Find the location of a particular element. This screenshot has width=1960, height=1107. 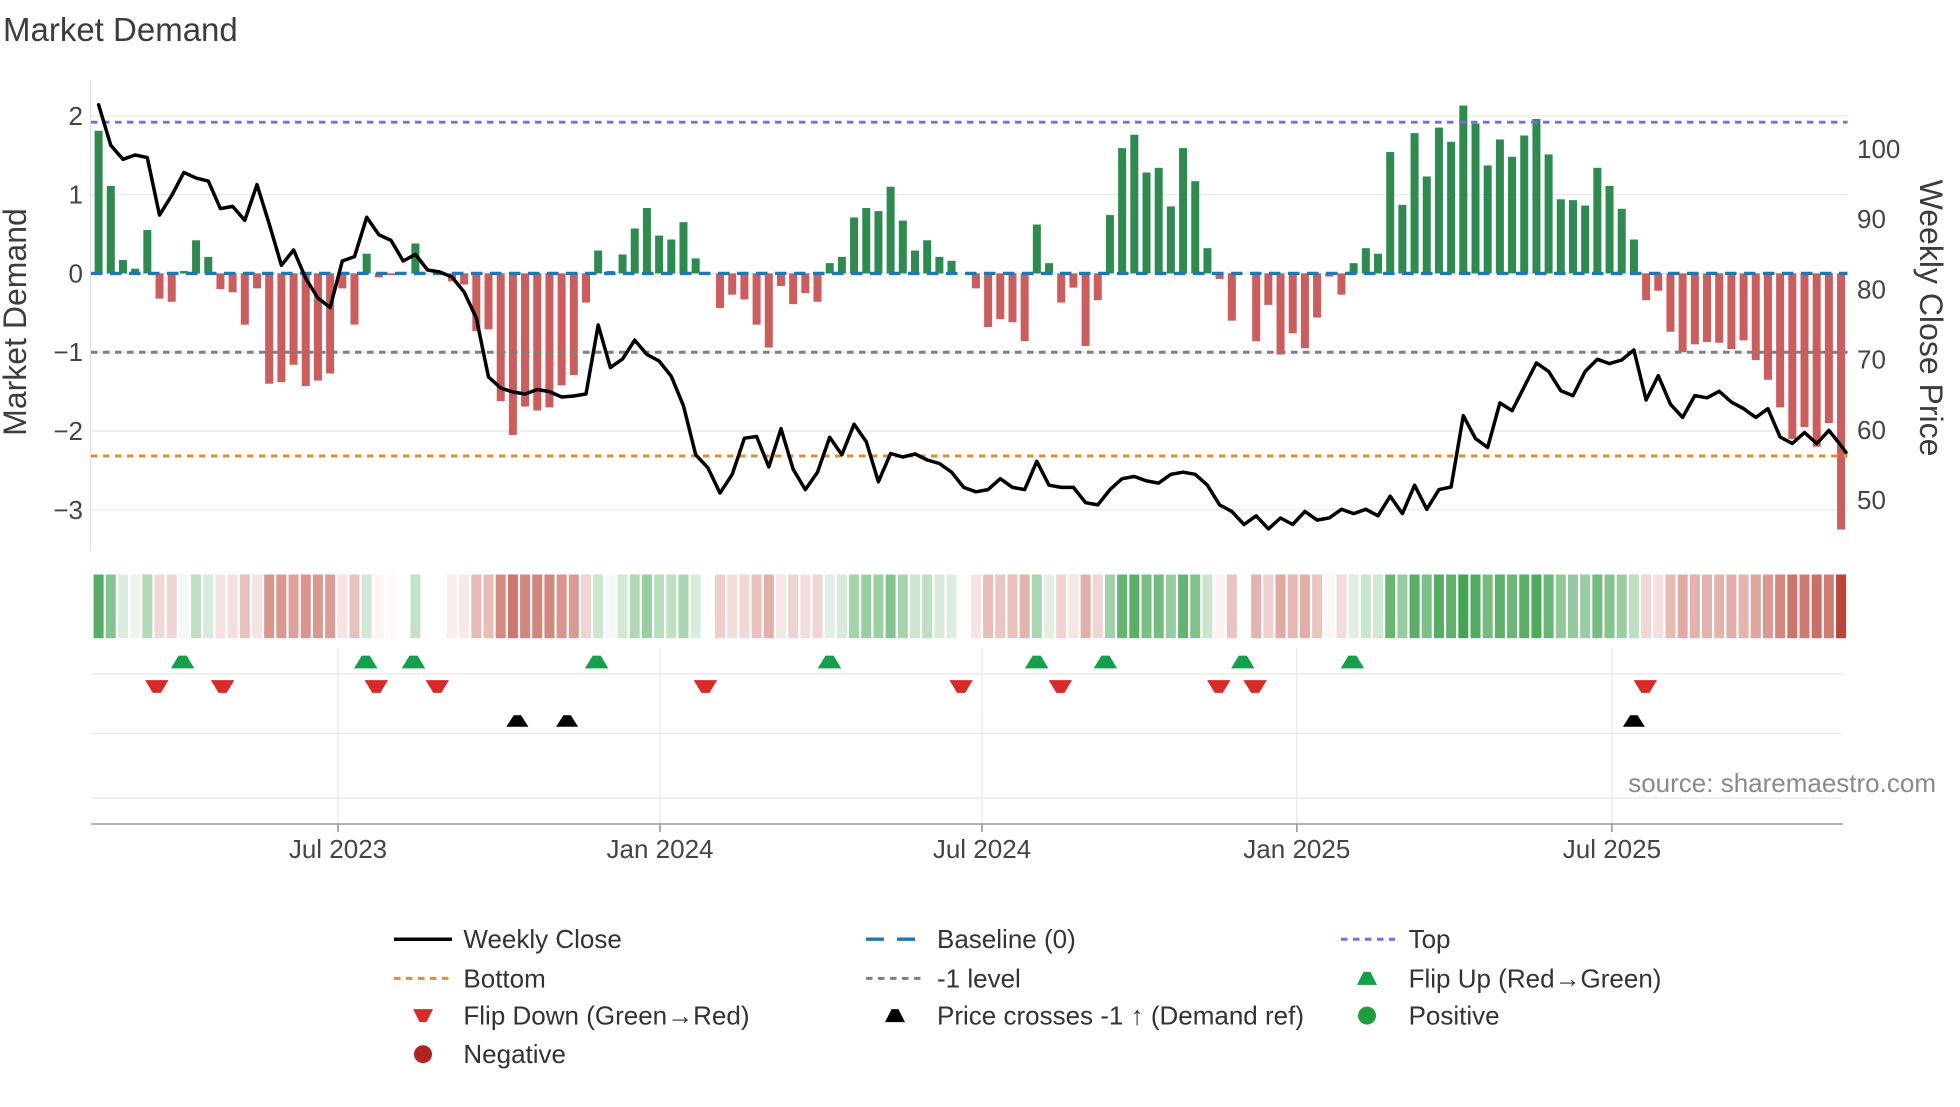

svg-text: 1 is located at coordinates (76, 195).